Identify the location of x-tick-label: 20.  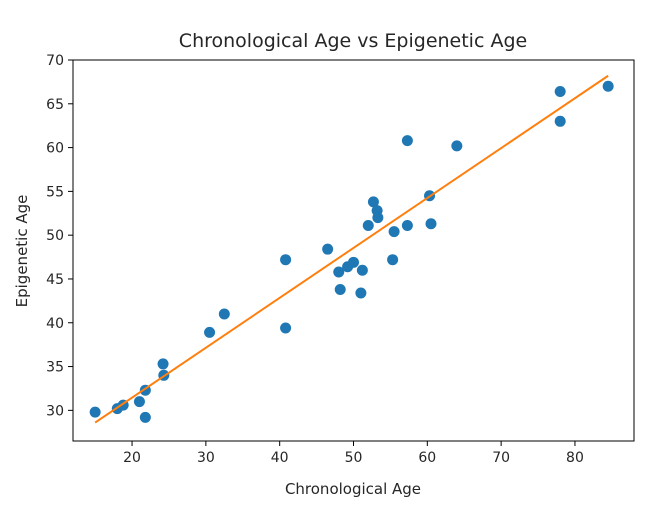
(132, 458).